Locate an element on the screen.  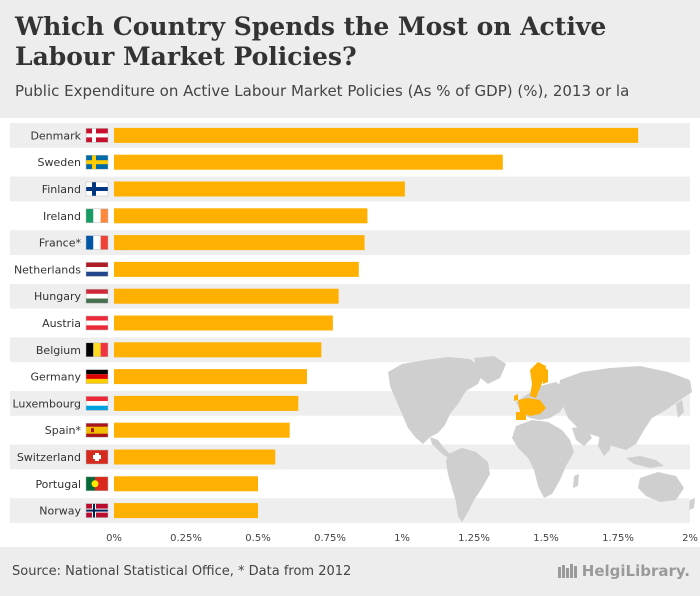
category-label: Ireland is located at coordinates (62, 216).